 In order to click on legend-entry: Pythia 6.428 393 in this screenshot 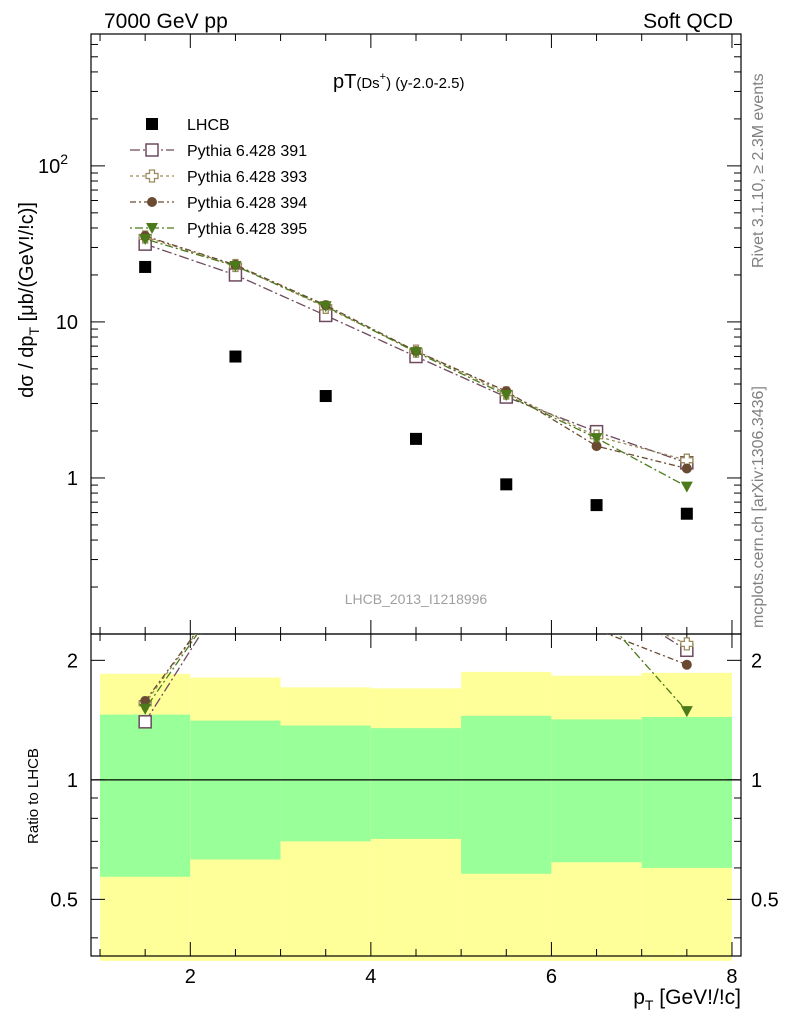, I will do `click(218, 177)`.